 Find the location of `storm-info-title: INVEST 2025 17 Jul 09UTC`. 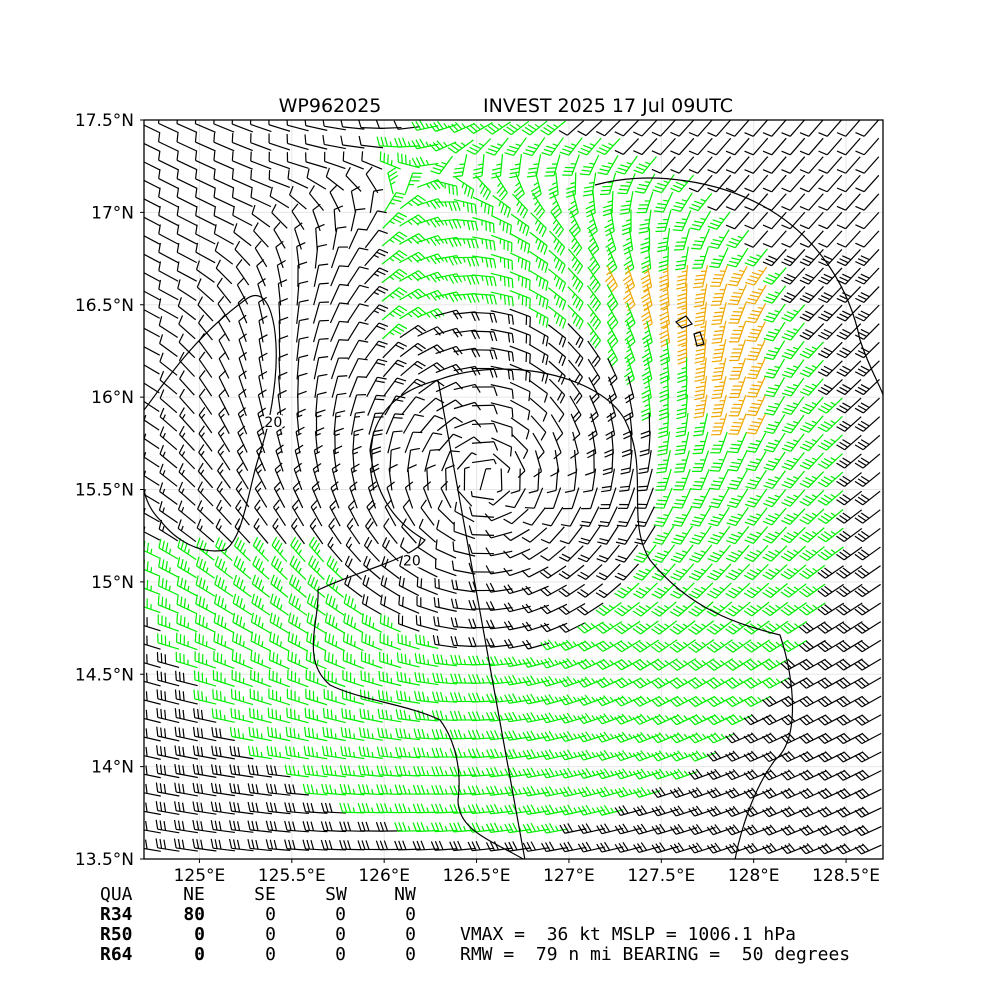

storm-info-title: INVEST 2025 17 Jul 09UTC is located at coordinates (608, 106).